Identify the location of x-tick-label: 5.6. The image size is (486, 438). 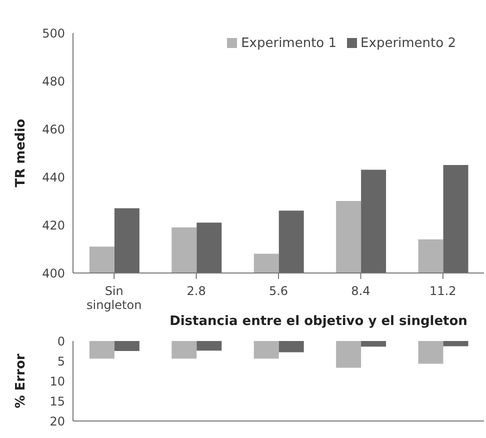
(278, 291).